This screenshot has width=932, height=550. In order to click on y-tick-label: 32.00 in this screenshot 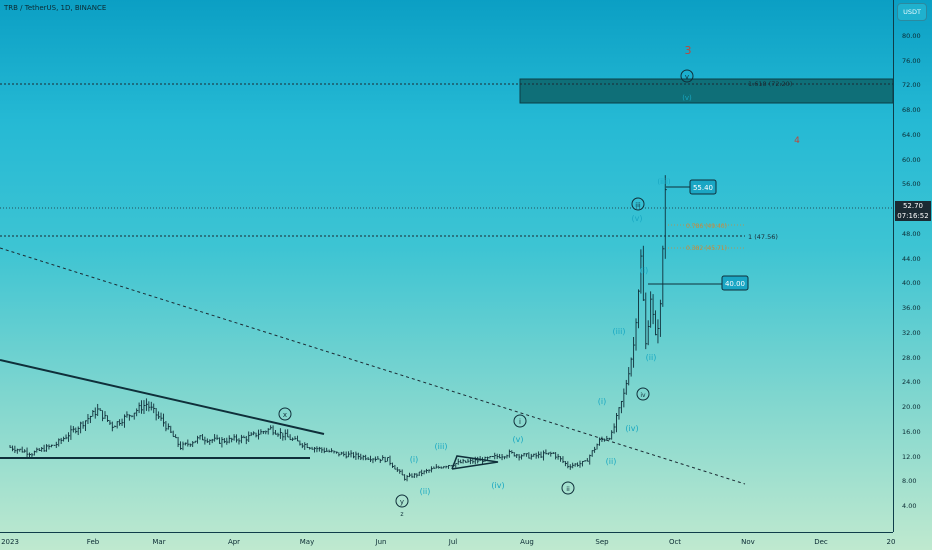, I will do `click(911, 332)`.